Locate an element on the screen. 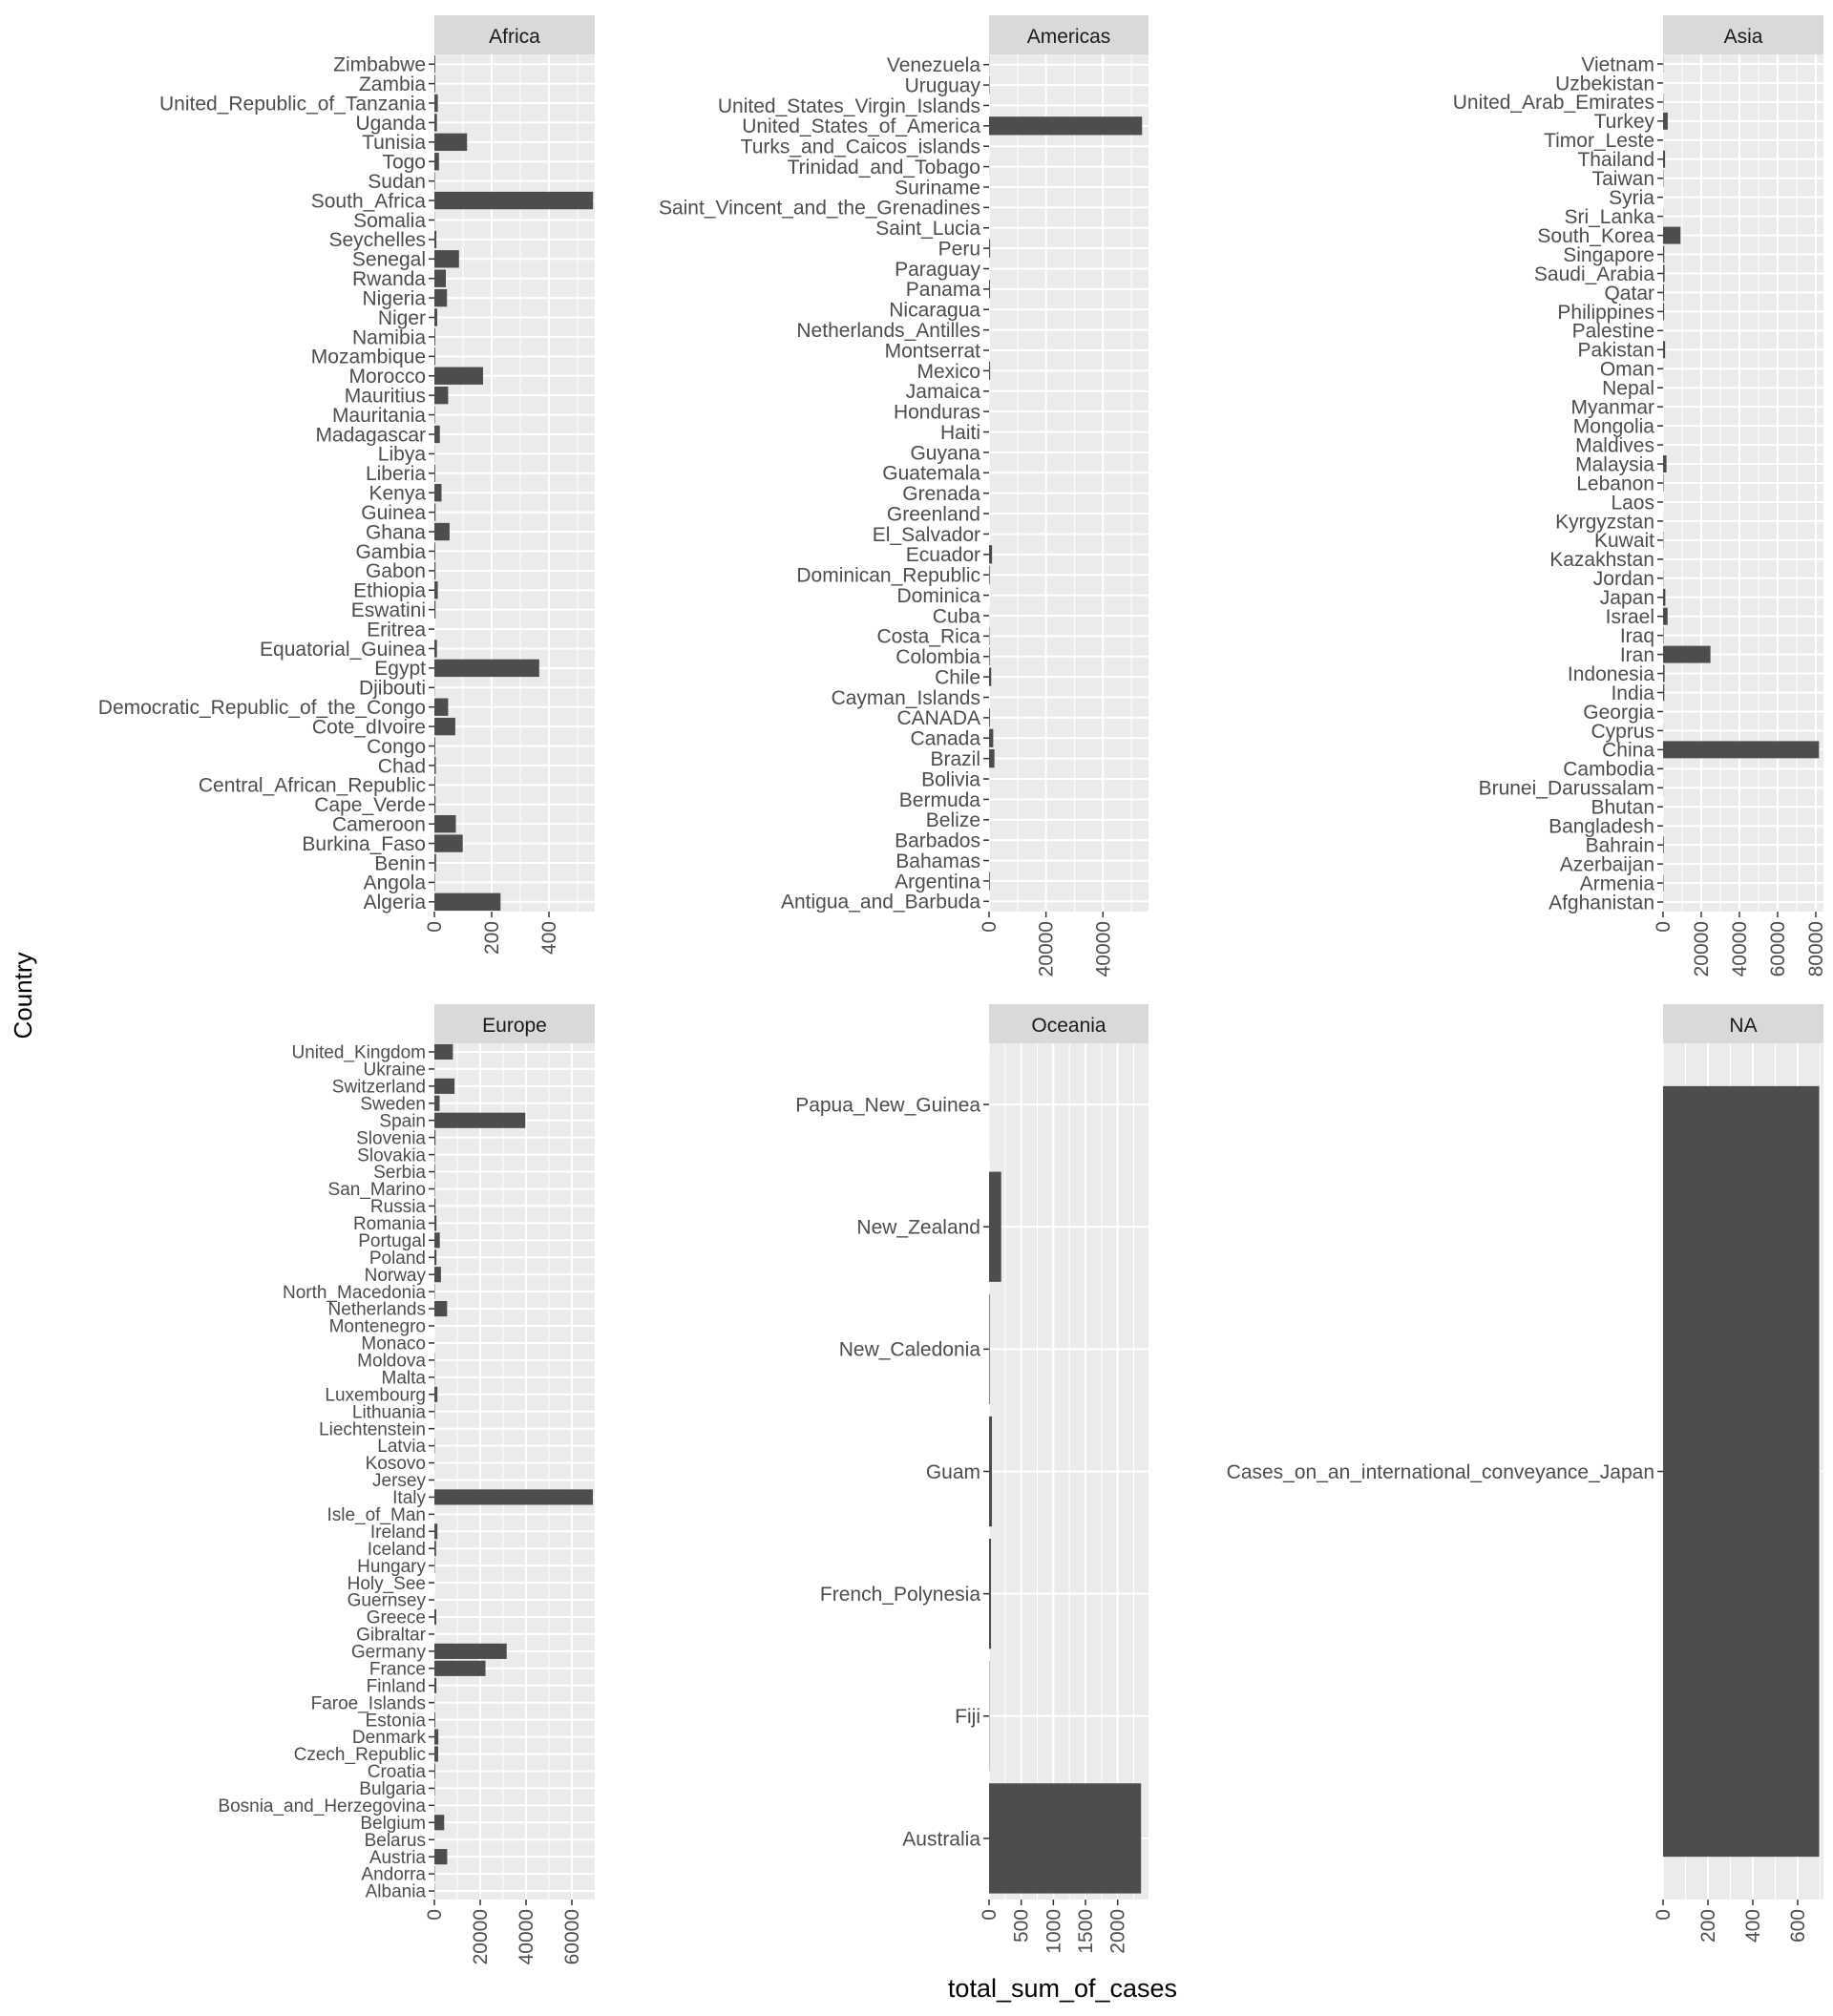  y-tick-label: New_Zealand is located at coordinates (918, 1228).